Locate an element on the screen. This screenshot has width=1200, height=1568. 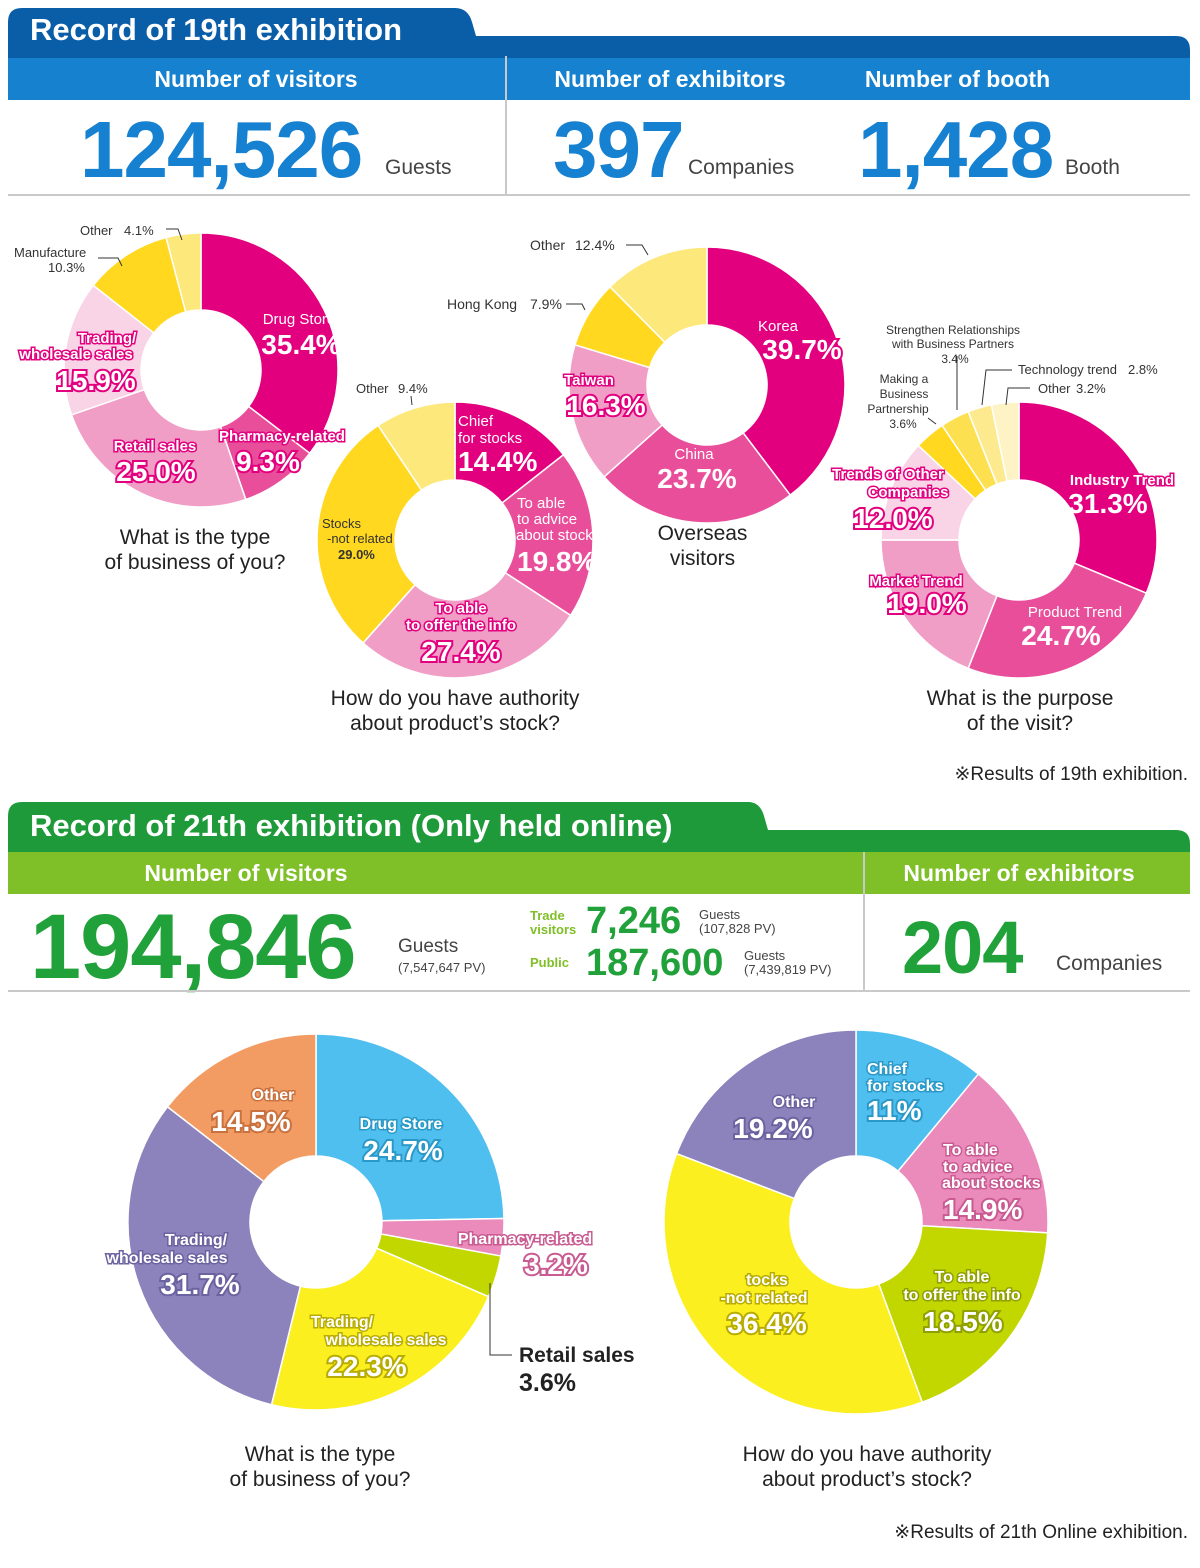
a21-other-pct: 19.2% is located at coordinates (772, 1128).